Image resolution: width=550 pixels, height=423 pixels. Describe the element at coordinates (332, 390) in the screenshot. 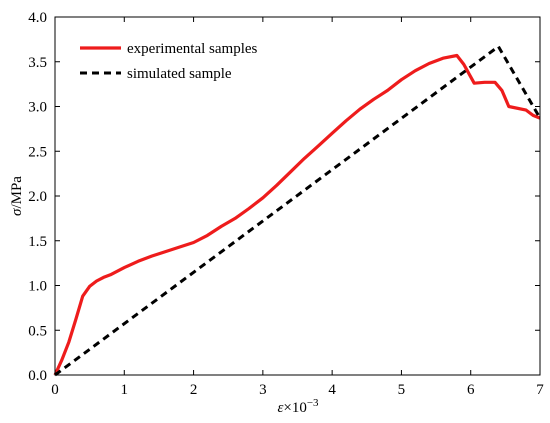

I see `x-tick-label: 4` at that location.